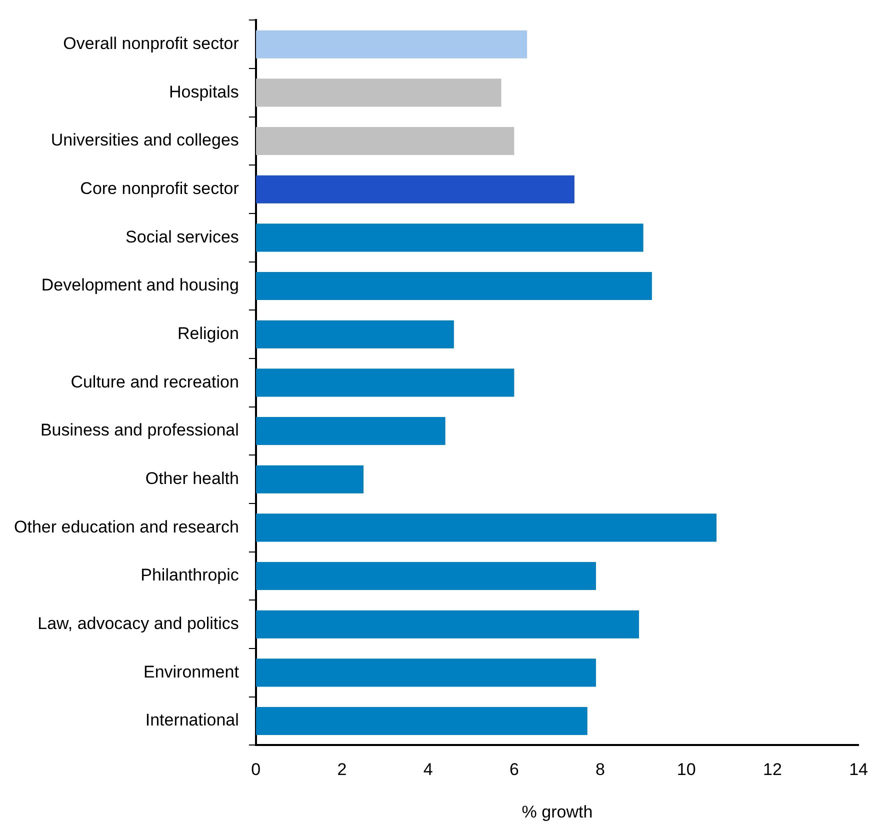 The image size is (876, 831). What do you see at coordinates (151, 44) in the screenshot?
I see `y-tick-label: Overall nonprofit sector` at bounding box center [151, 44].